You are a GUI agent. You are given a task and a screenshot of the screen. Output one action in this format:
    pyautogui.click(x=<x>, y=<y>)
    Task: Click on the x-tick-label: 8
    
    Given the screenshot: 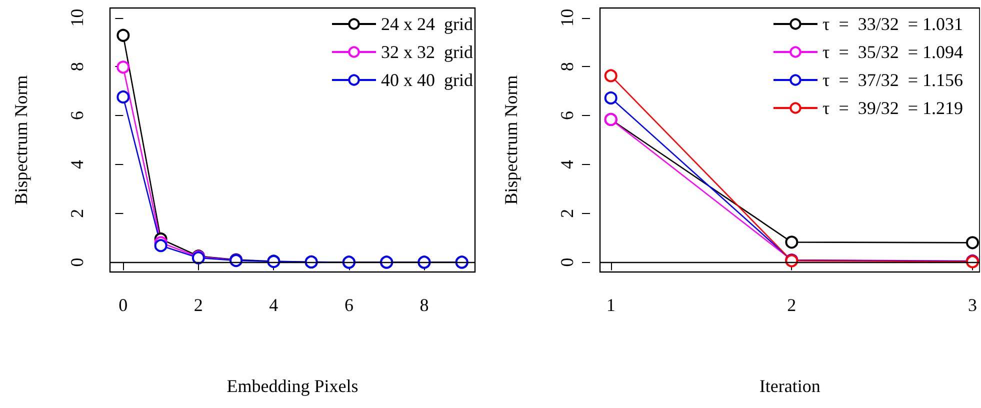 What is the action you would take?
    pyautogui.click(x=424, y=305)
    